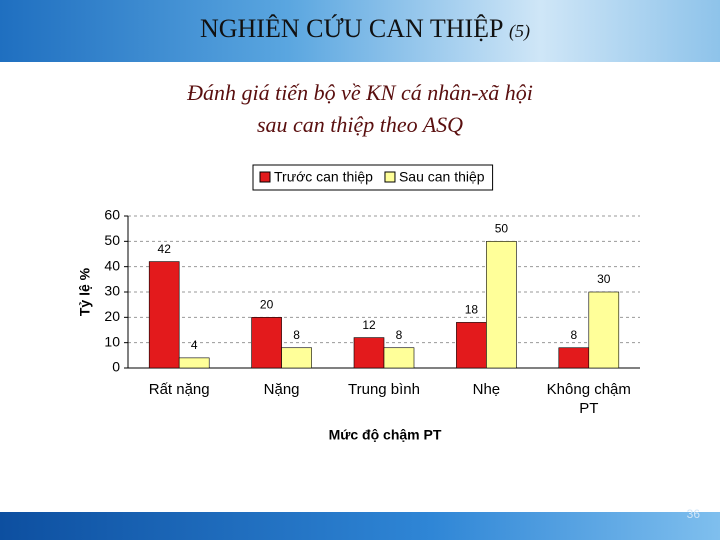 The height and width of the screenshot is (540, 720). I want to click on legend-label: Trước can thiệp, so click(323, 177).